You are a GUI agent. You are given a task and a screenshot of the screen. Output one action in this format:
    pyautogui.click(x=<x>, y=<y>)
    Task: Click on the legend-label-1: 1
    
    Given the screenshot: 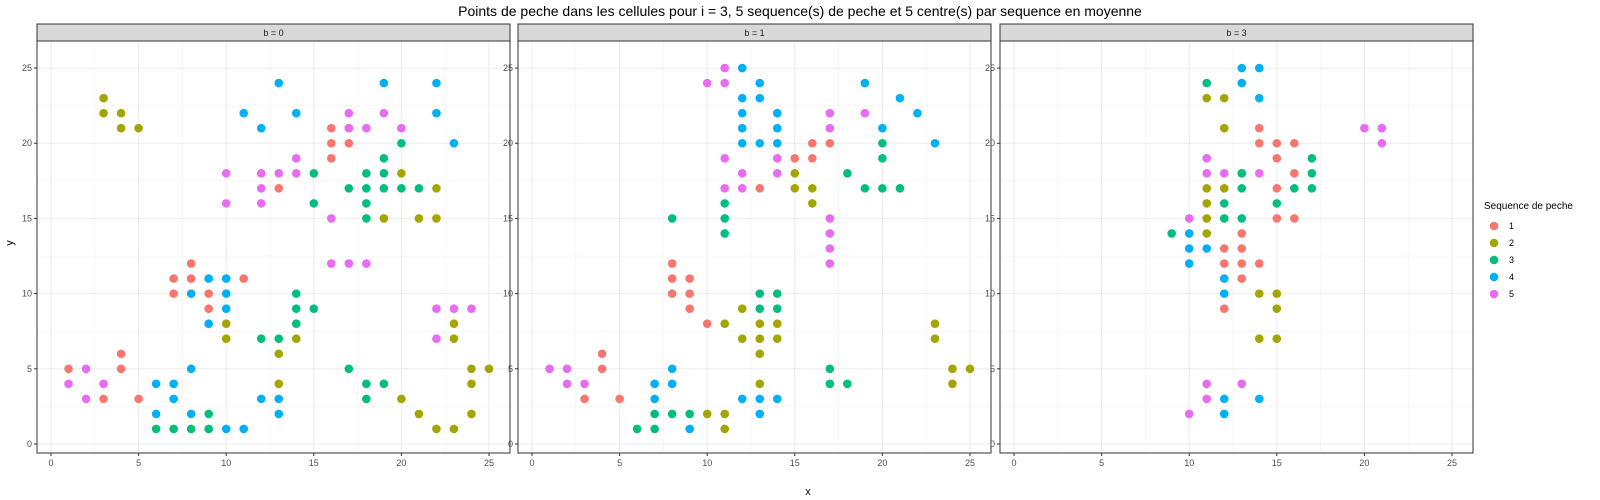 What is the action you would take?
    pyautogui.click(x=1511, y=226)
    